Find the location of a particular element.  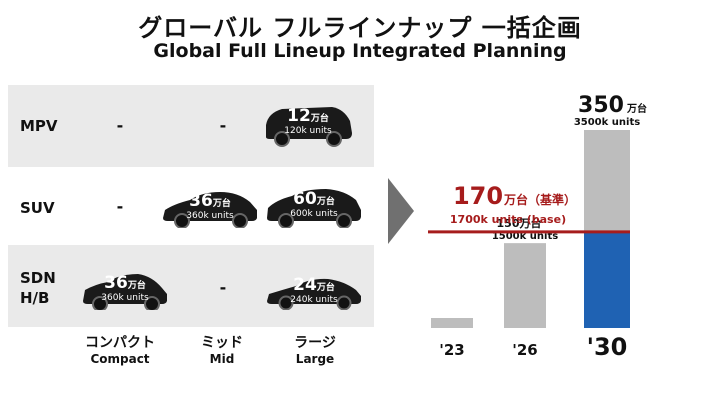

bar-units-label-2: 3500k units is located at coordinates (607, 122).